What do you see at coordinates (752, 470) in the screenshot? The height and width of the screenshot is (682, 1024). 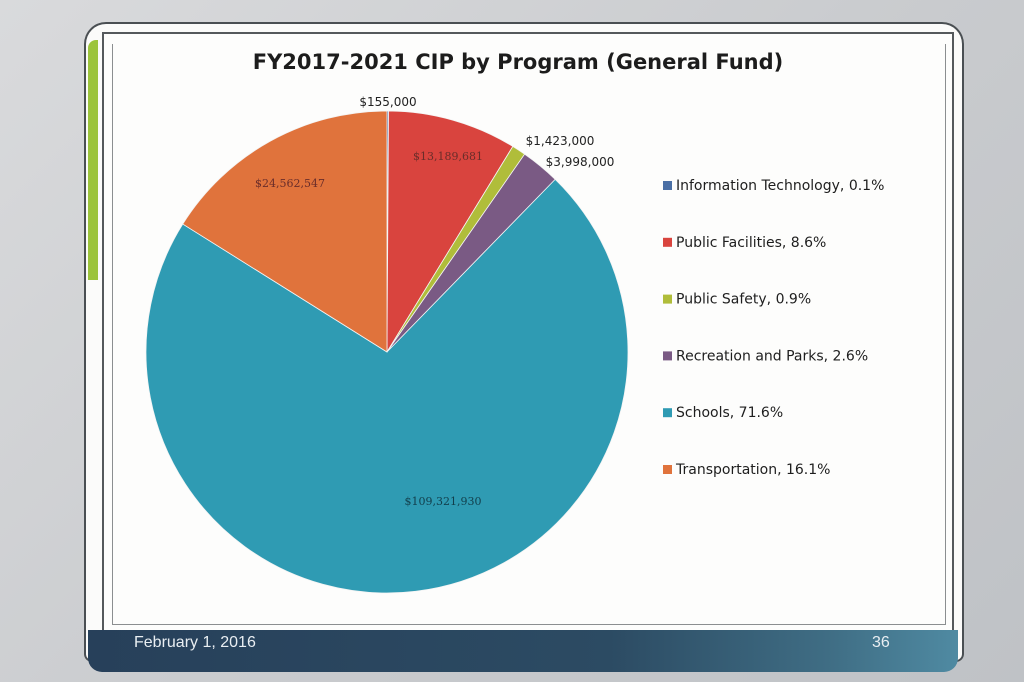 I see `legend-label-transportation: Transportation, 16.1%` at bounding box center [752, 470].